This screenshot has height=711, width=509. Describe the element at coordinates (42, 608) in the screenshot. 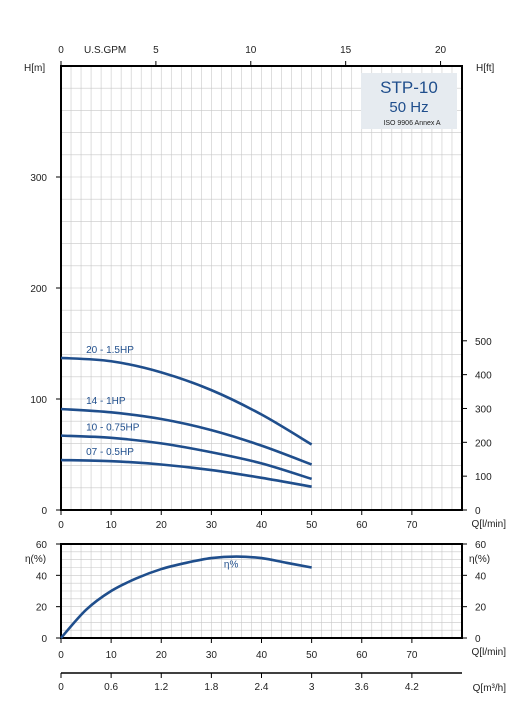

I see `efficiency-left-tick-label: 20` at that location.